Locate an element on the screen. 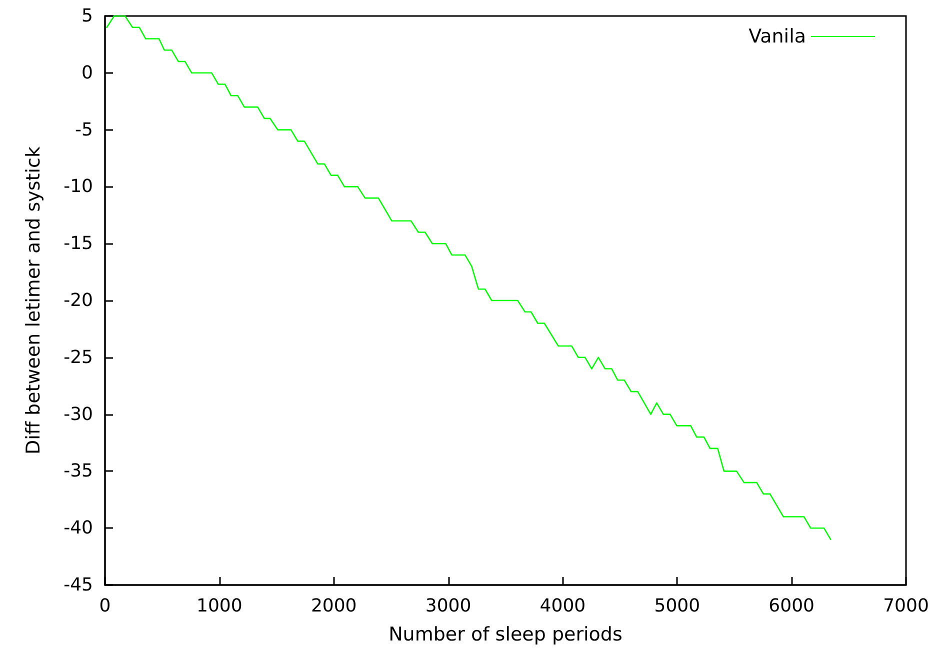 This screenshot has height=657, width=940. y-tick-label: -45 is located at coordinates (78, 585).